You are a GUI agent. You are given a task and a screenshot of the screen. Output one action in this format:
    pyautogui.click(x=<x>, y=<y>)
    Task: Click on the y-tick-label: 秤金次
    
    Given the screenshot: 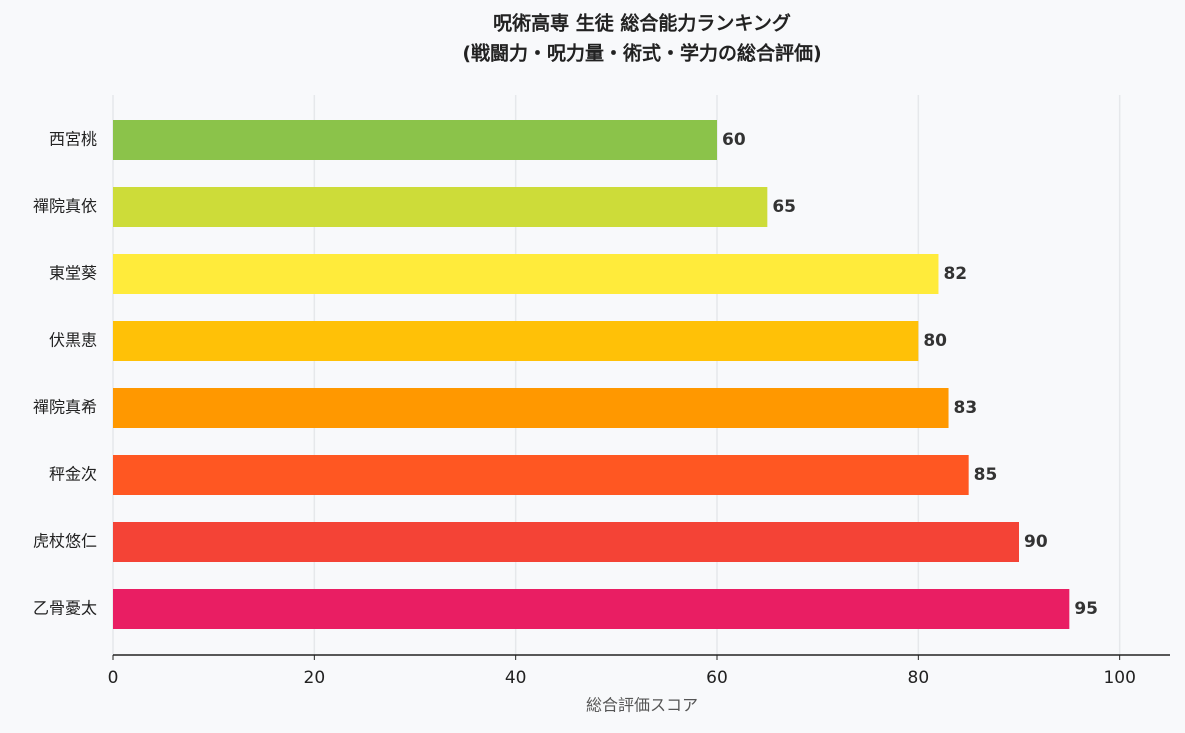 What is the action you would take?
    pyautogui.click(x=73, y=474)
    